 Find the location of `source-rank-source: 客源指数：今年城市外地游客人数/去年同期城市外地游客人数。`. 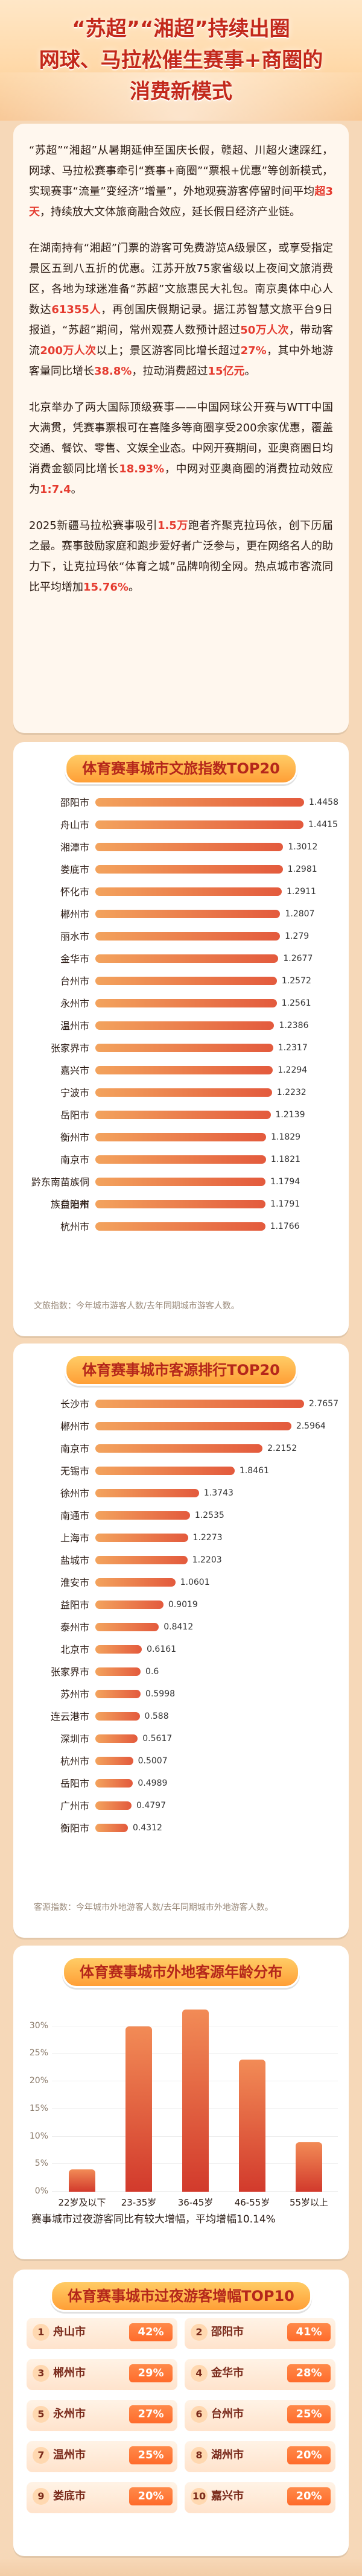

source-rank-source: 客源指数：今年城市外地游客人数/去年同期城市外地游客人数。 is located at coordinates (153, 1907).